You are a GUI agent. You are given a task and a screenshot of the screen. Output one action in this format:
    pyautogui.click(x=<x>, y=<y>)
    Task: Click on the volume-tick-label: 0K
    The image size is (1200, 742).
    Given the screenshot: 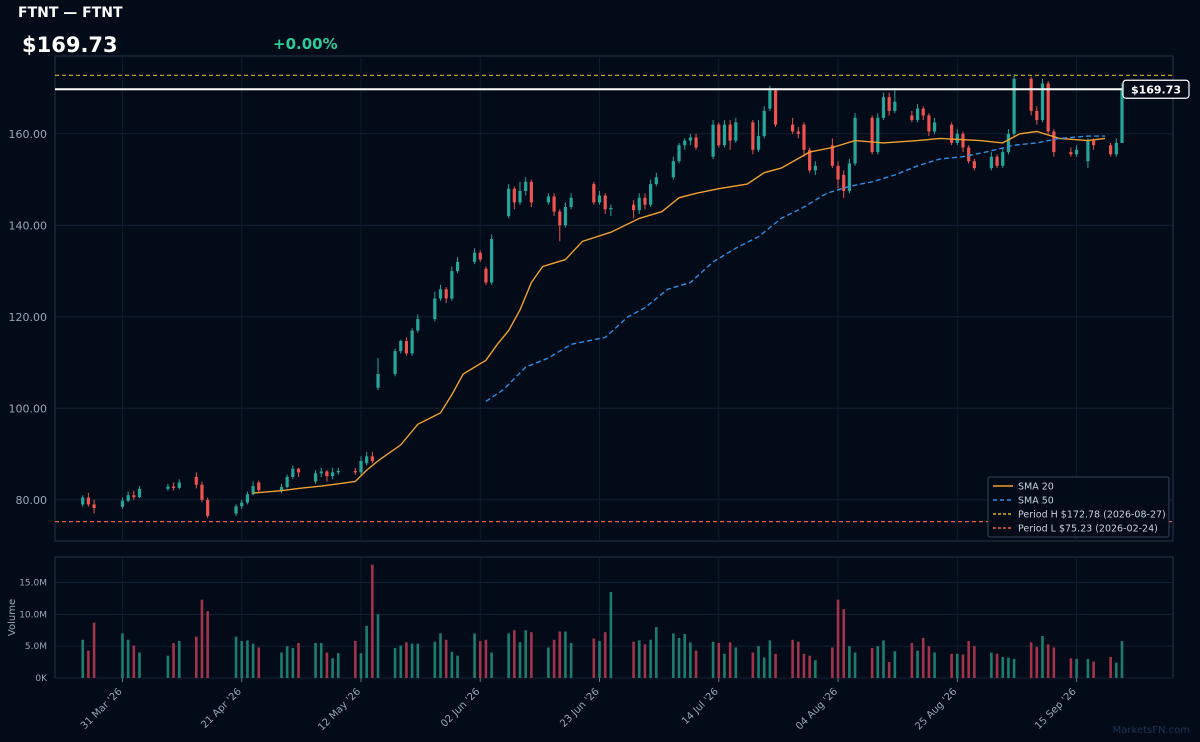 What is the action you would take?
    pyautogui.click(x=41, y=679)
    